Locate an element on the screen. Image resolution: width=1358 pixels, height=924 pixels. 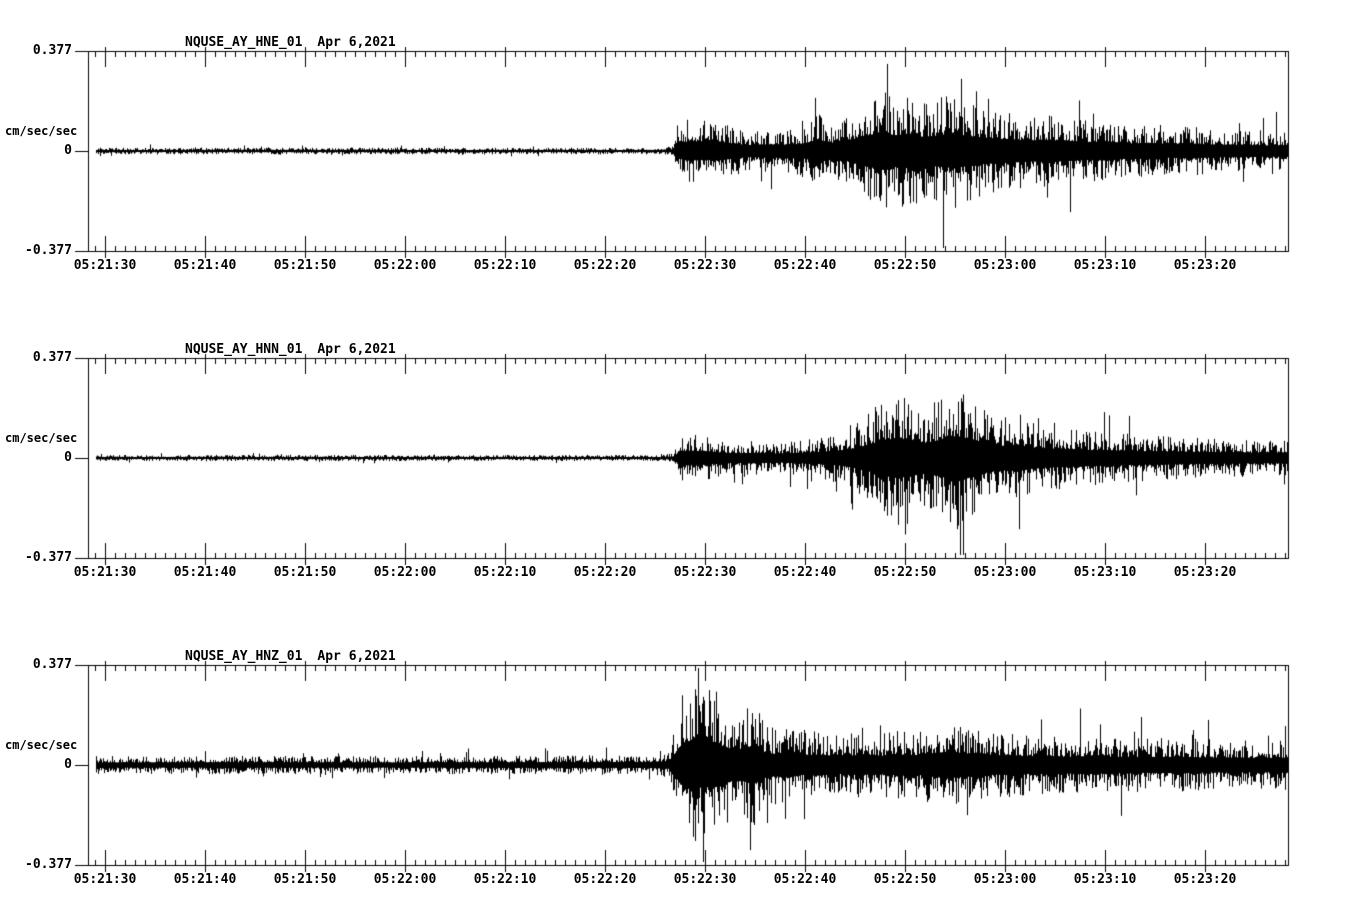
panel-title: NQUSE_AY_HNZ_01 Apr 6,2021 is located at coordinates (290, 656).